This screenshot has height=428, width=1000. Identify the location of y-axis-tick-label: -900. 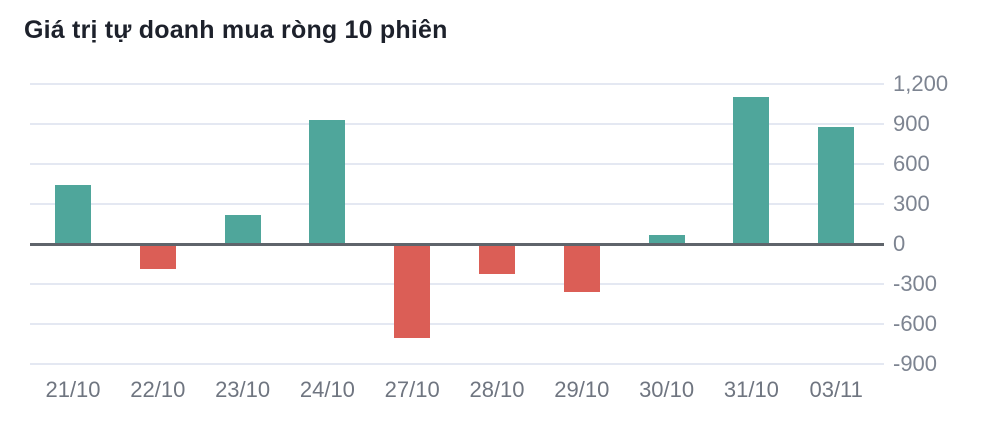
(915, 363).